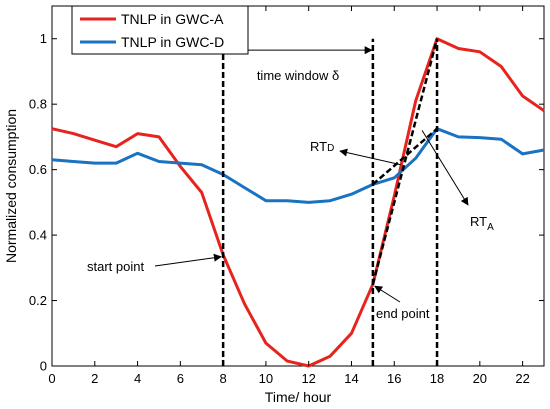  I want to click on rt-d-arrow, so click(370, 157).